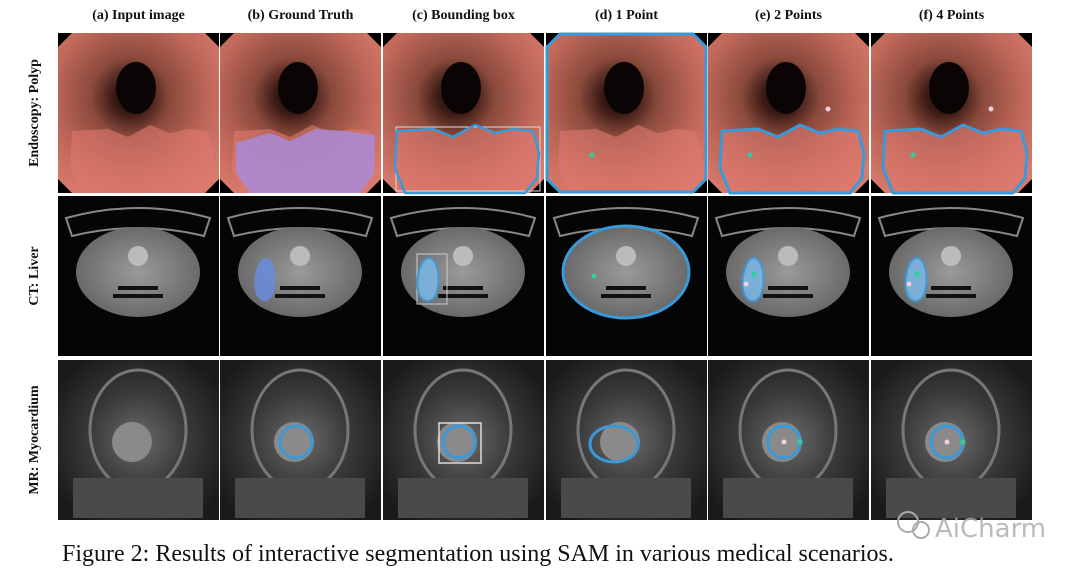 The height and width of the screenshot is (573, 1080). Describe the element at coordinates (34, 440) in the screenshot. I see `row-label: MR: Myocardium` at that location.